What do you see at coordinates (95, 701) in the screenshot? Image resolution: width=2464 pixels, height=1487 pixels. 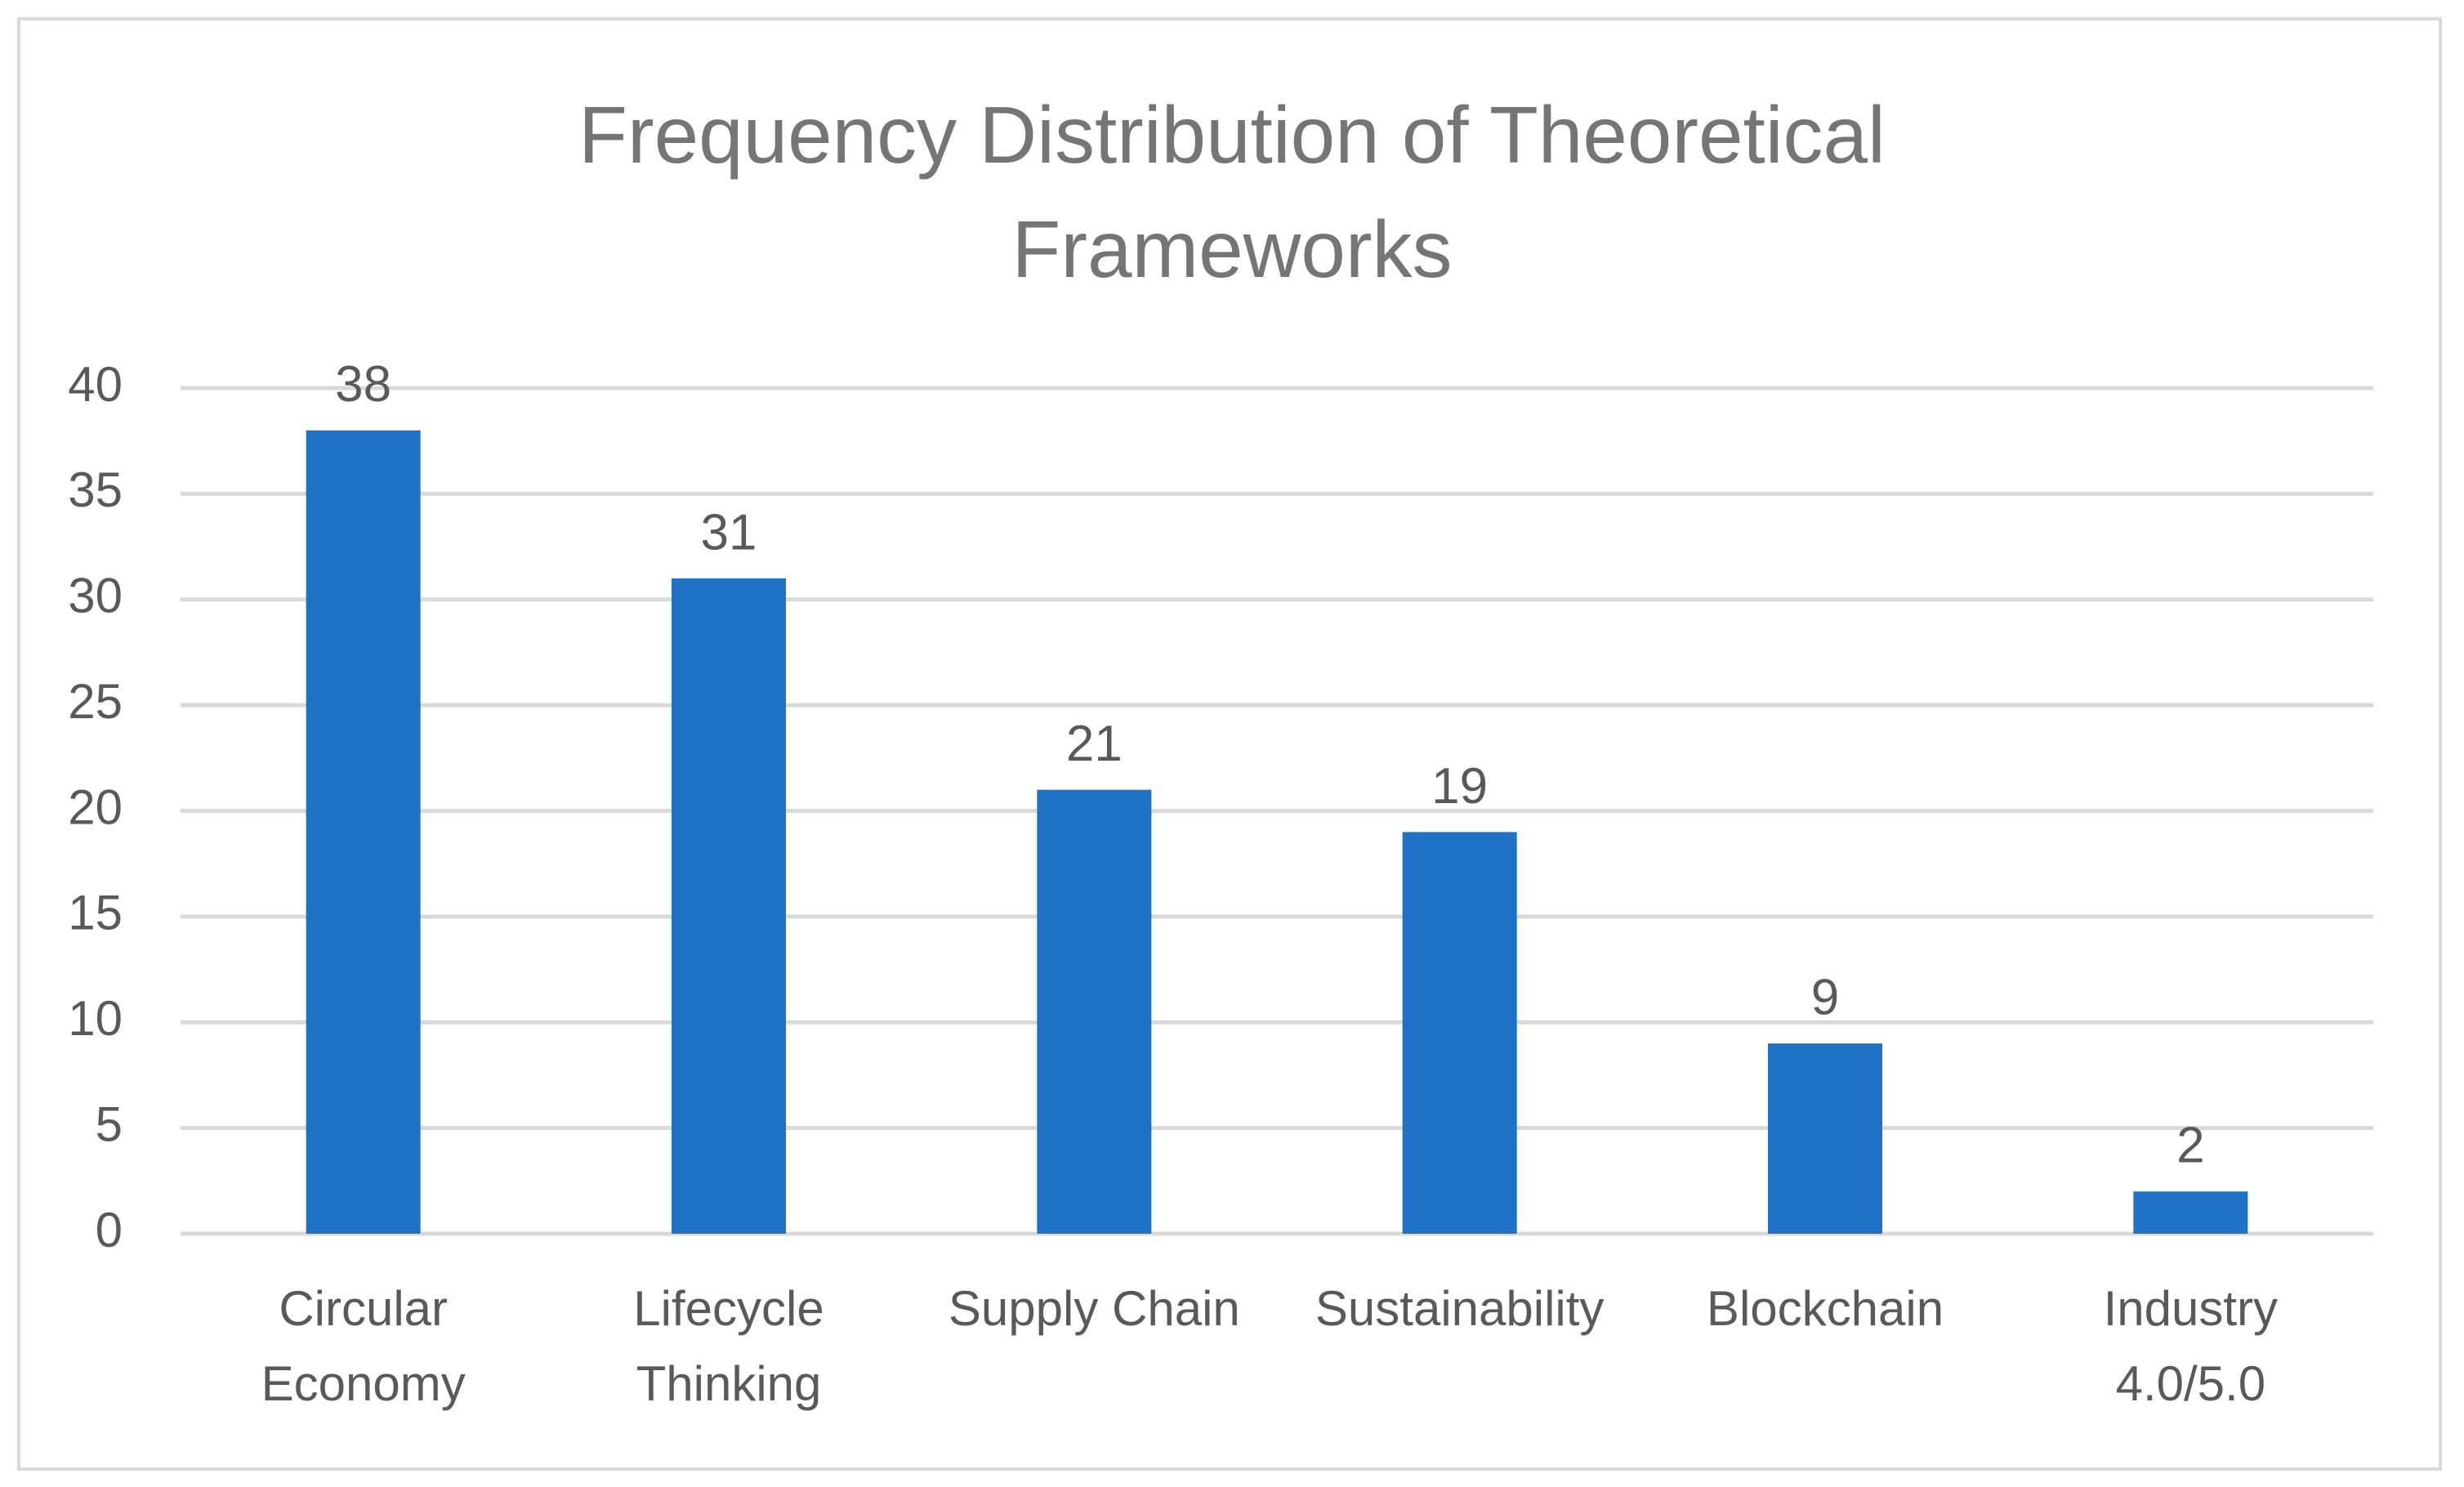 I see `y-tick-label: 25` at bounding box center [95, 701].